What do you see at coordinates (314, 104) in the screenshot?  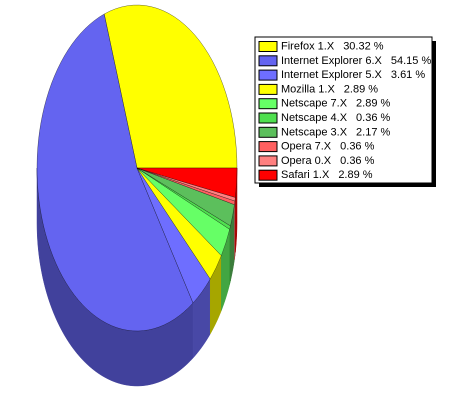 I see `legend-name: Netscape 7.X` at bounding box center [314, 104].